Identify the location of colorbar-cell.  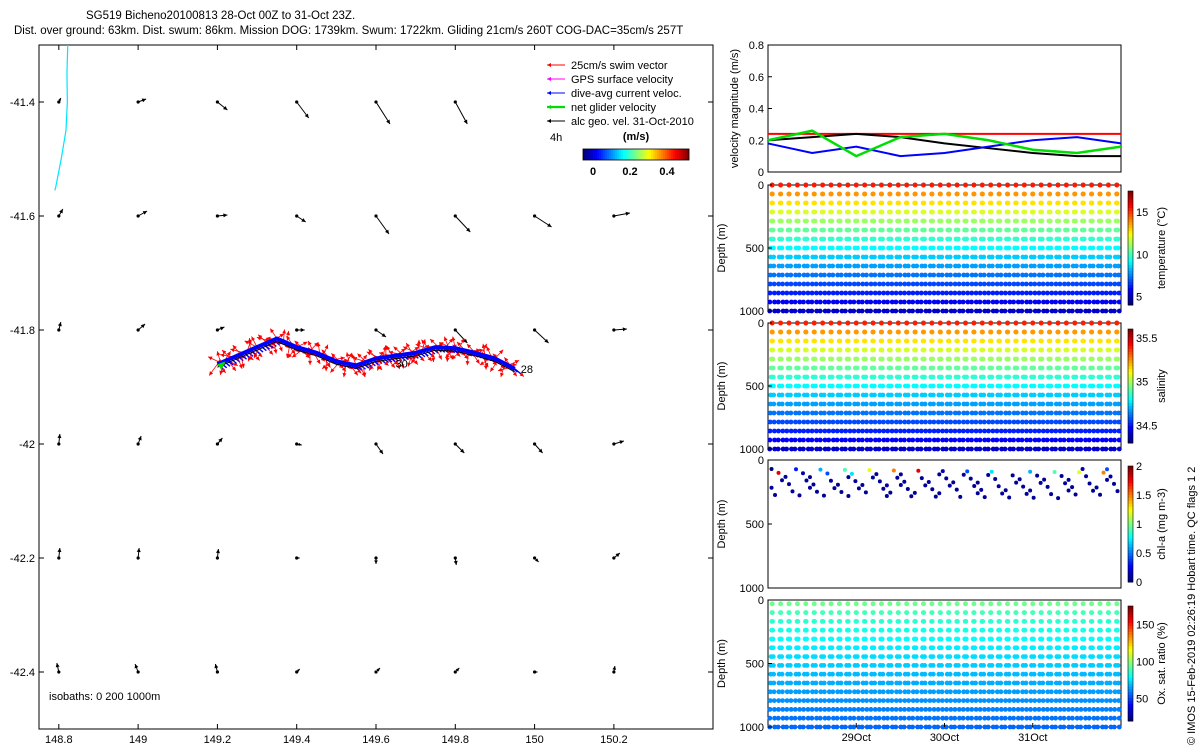
(618, 154).